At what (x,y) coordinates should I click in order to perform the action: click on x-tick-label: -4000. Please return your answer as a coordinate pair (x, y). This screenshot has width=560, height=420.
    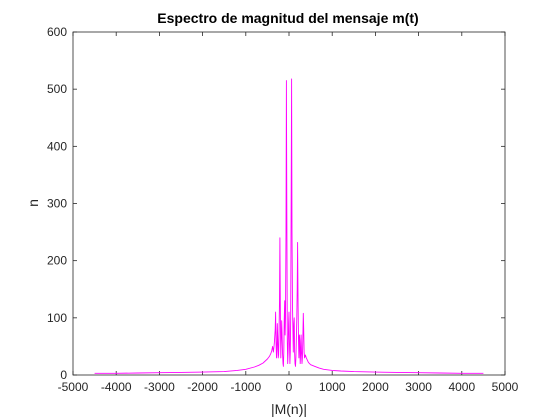
    Looking at the image, I should click on (116, 387).